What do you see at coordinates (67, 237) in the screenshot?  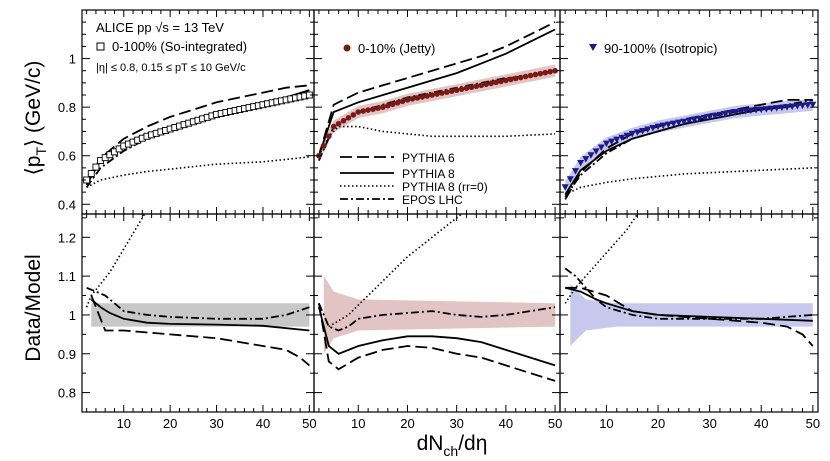 I see `bottom-y-tick-label: 1.2` at bounding box center [67, 237].